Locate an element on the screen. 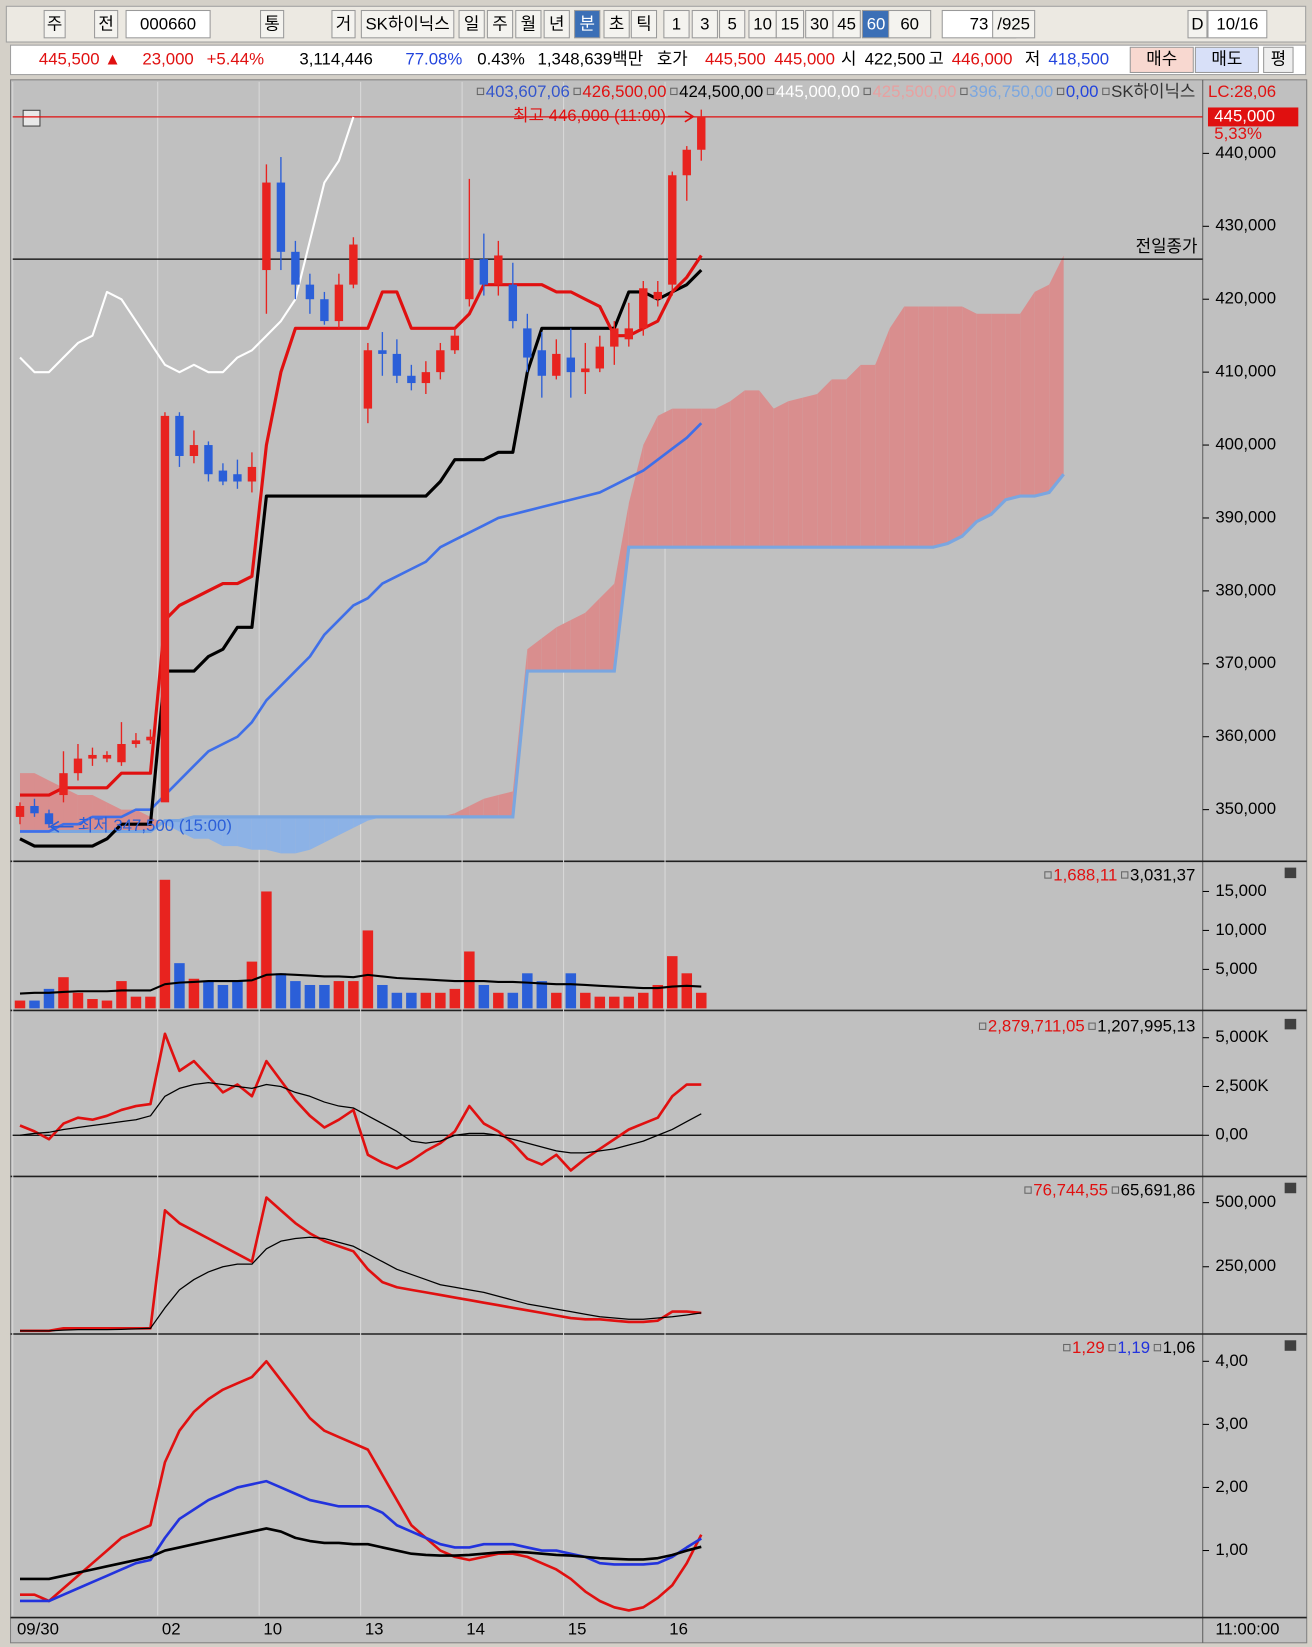  y-tick-label: 380,000 is located at coordinates (1245, 589).